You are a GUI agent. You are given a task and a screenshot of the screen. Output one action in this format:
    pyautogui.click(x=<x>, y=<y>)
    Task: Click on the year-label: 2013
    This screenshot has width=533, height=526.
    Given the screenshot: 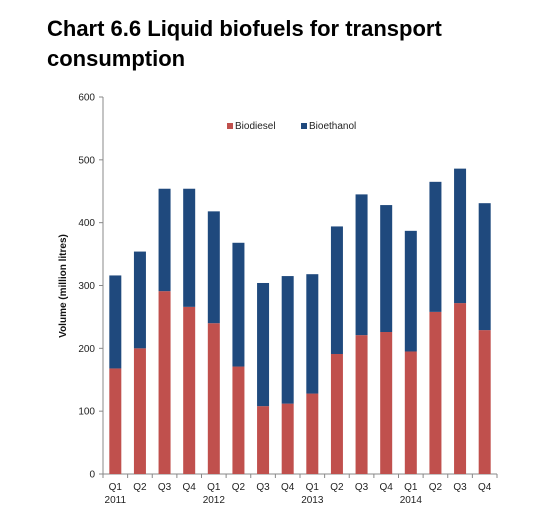 What is the action you would take?
    pyautogui.click(x=312, y=500)
    